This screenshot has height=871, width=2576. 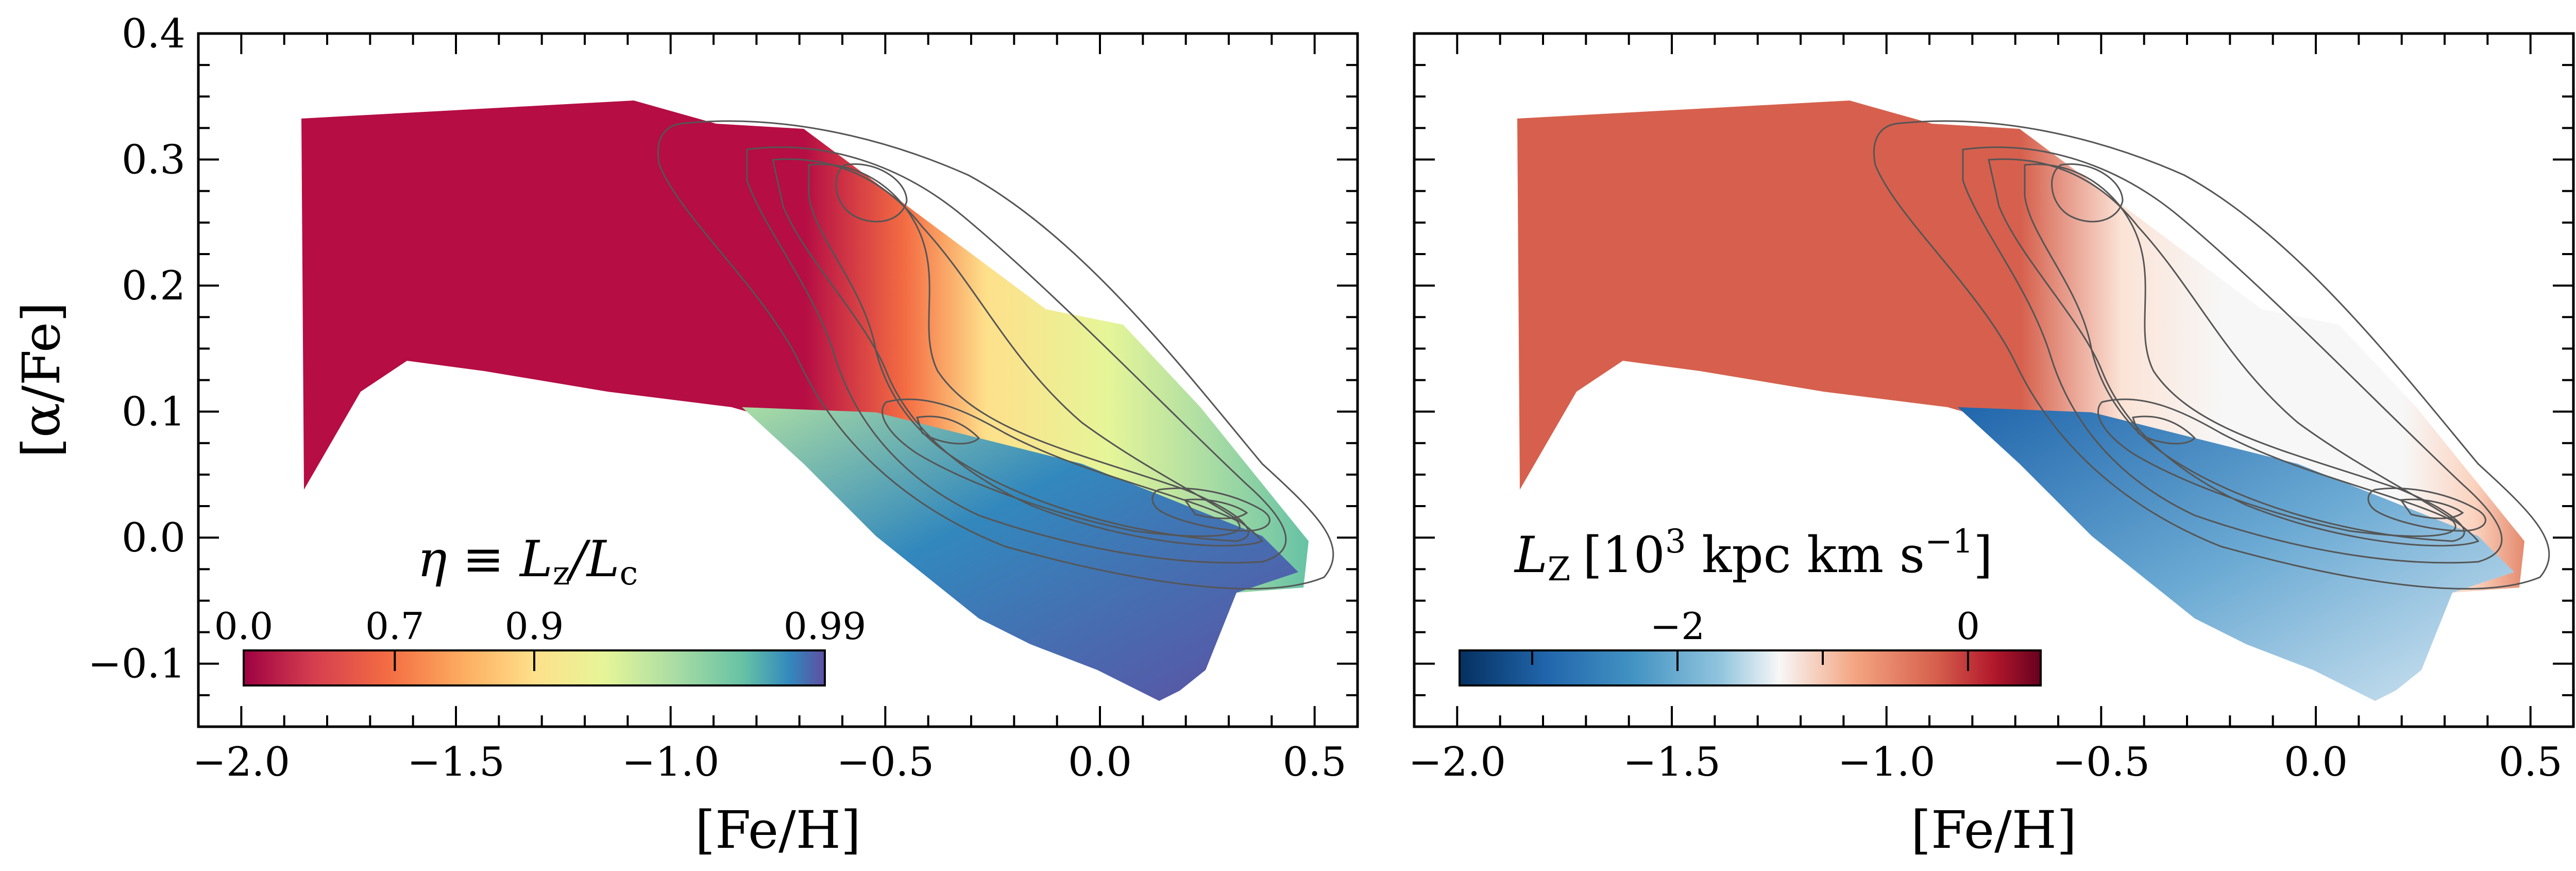 What do you see at coordinates (136, 664) in the screenshot?
I see `y-tick-label: −0.1` at bounding box center [136, 664].